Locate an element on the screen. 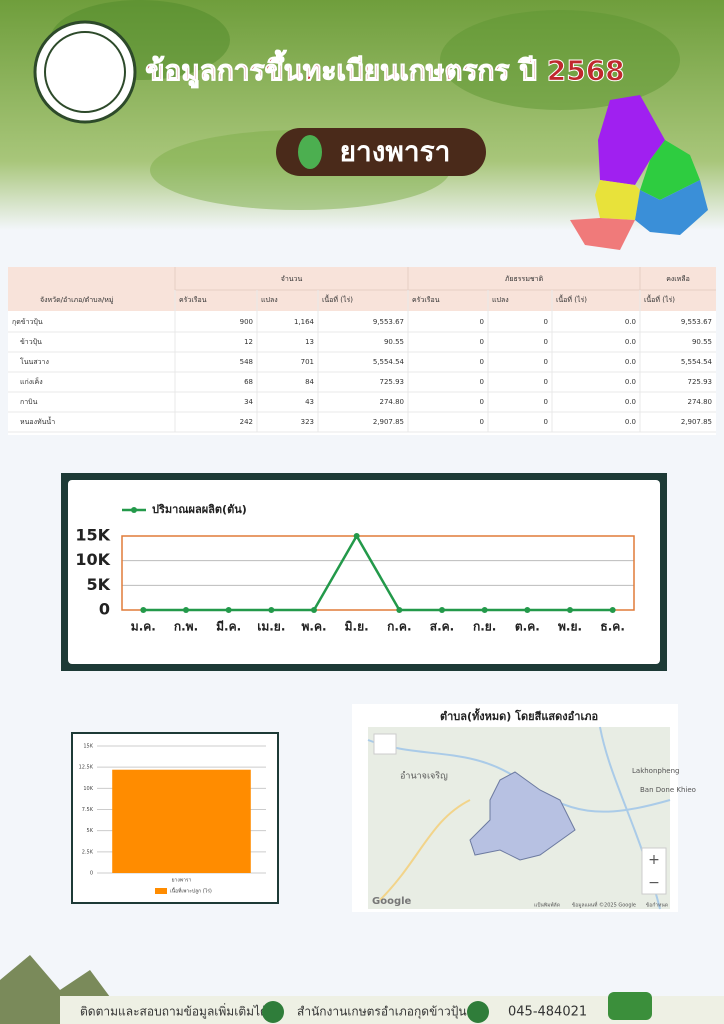  map-label: Lakhonpheng is located at coordinates (655, 771).